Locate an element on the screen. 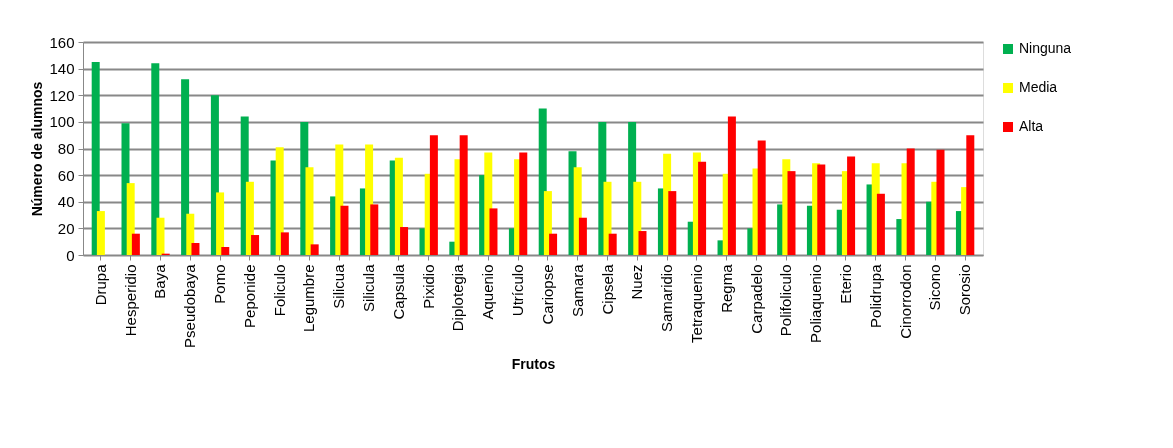 This screenshot has width=1173, height=448. x-tick-label: Samaridio is located at coordinates (667, 298).